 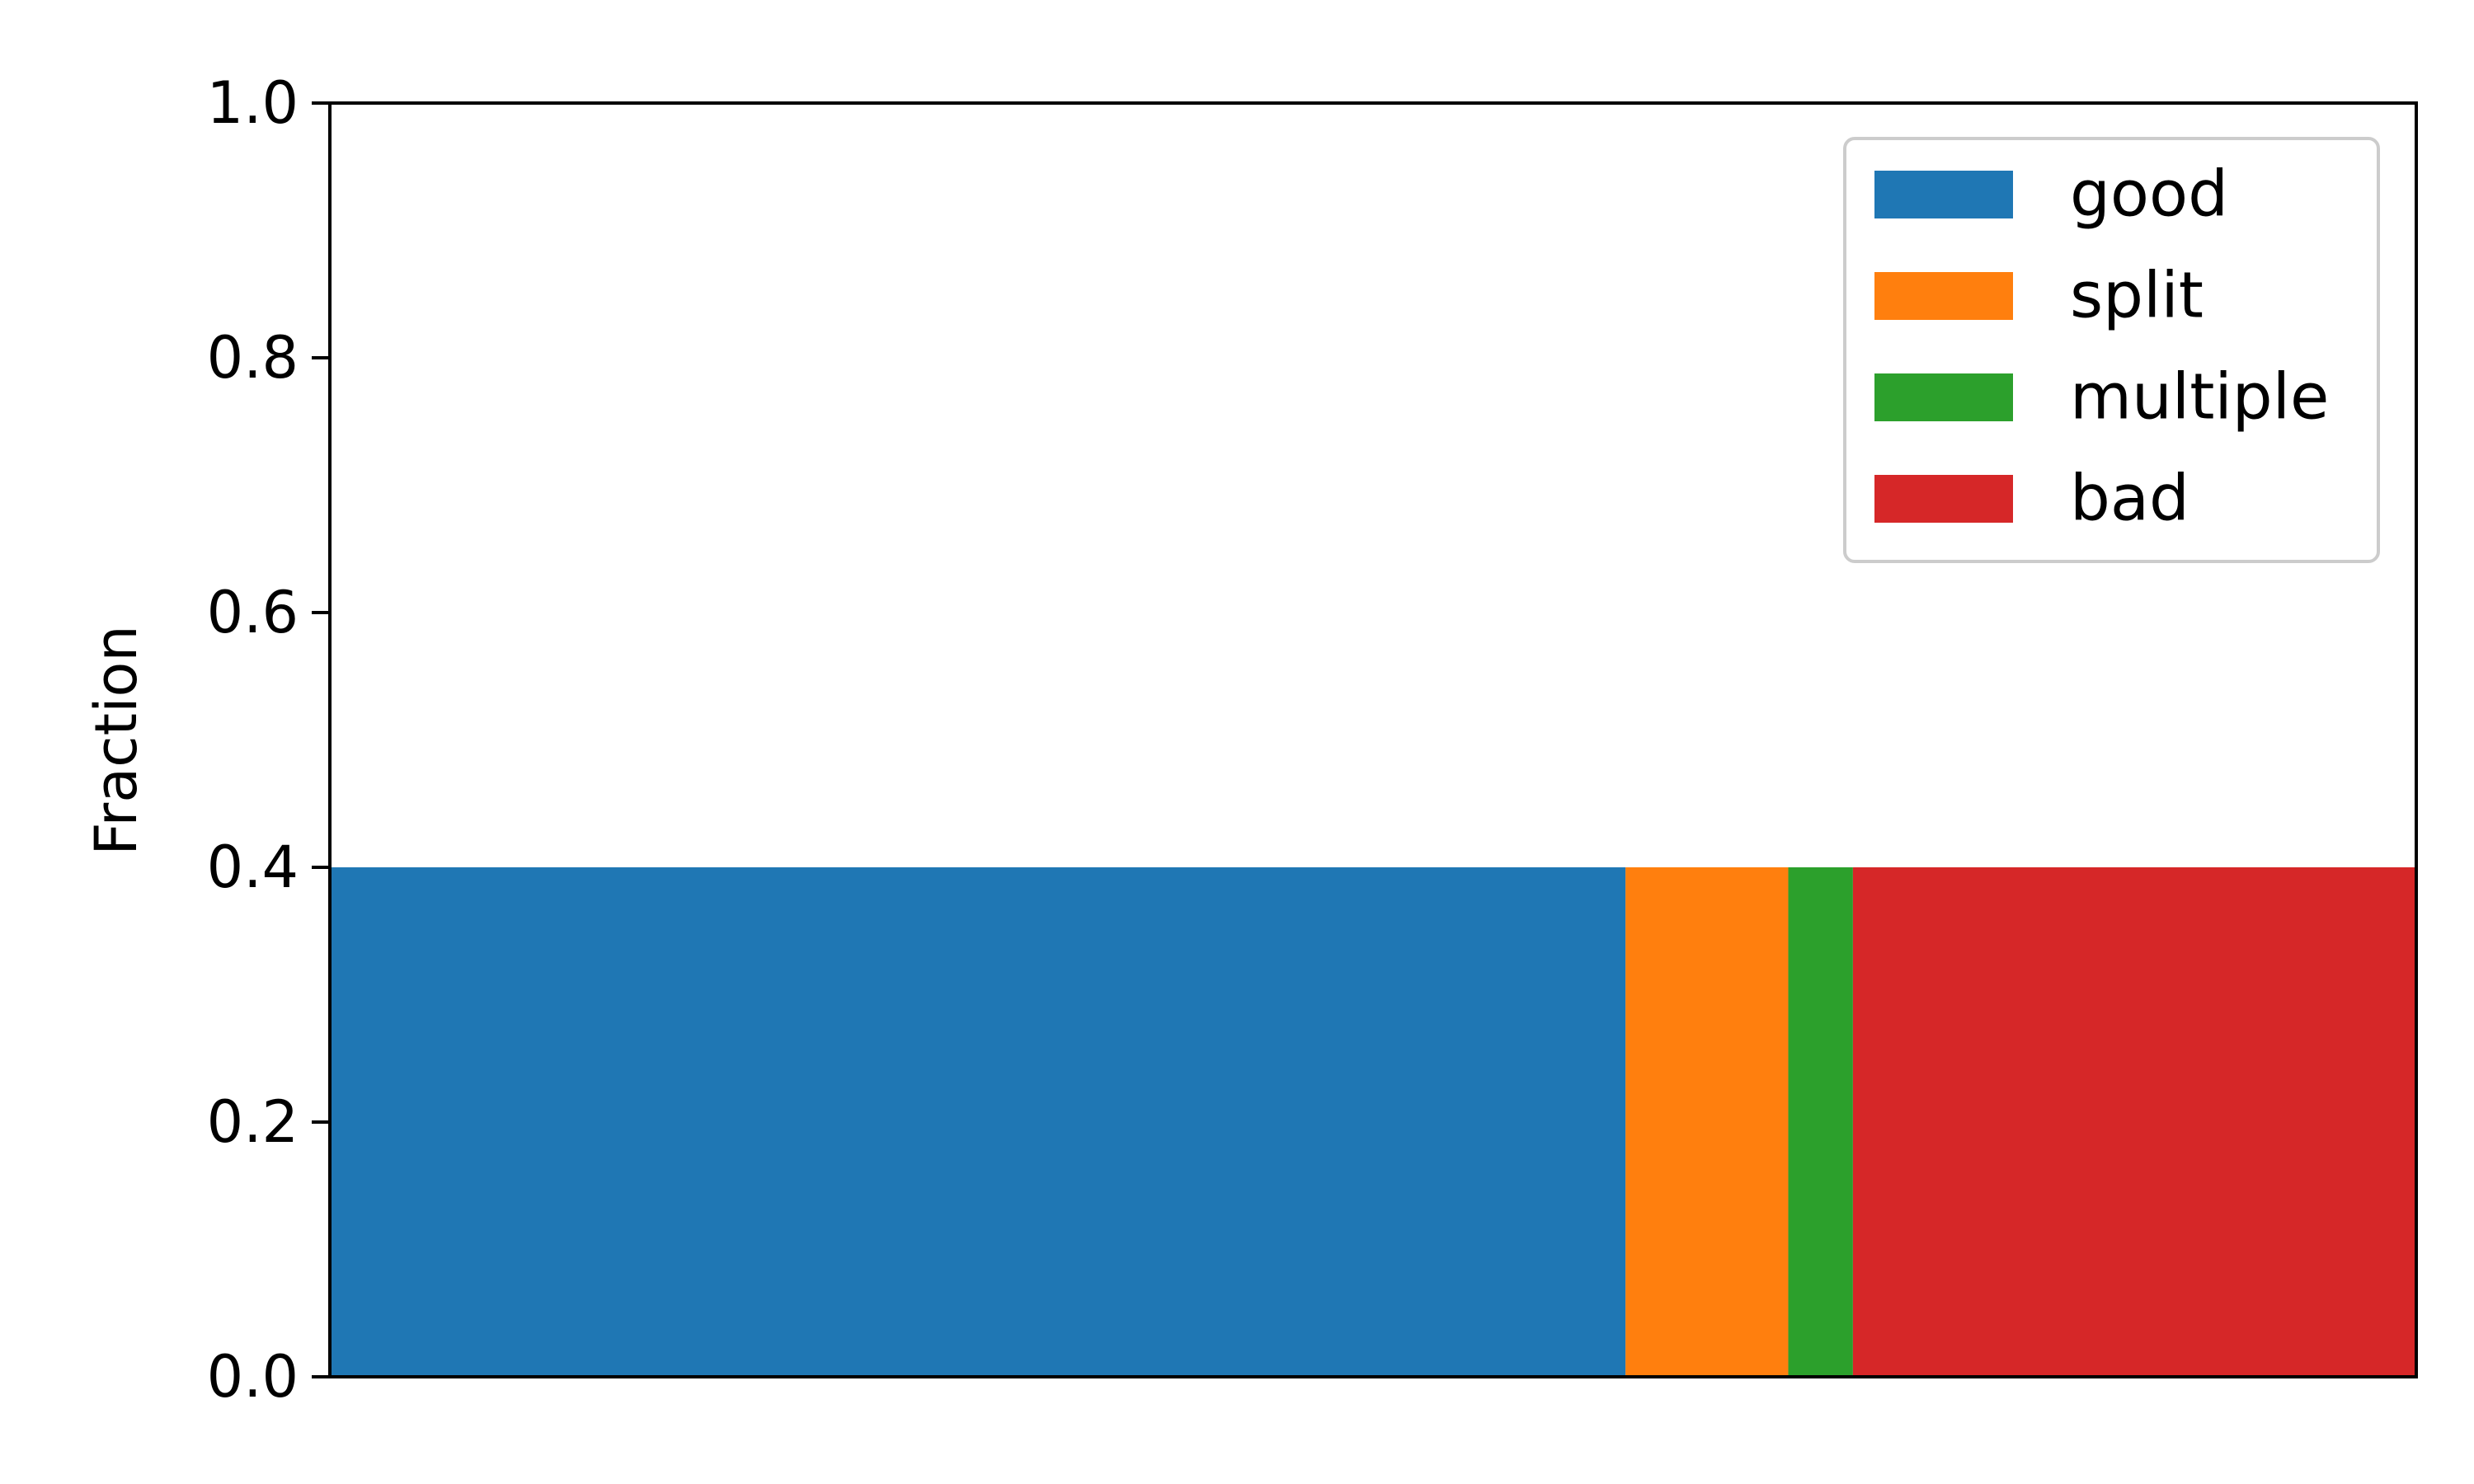 What do you see at coordinates (253, 103) in the screenshot?
I see `y-tick-label: 1.0` at bounding box center [253, 103].